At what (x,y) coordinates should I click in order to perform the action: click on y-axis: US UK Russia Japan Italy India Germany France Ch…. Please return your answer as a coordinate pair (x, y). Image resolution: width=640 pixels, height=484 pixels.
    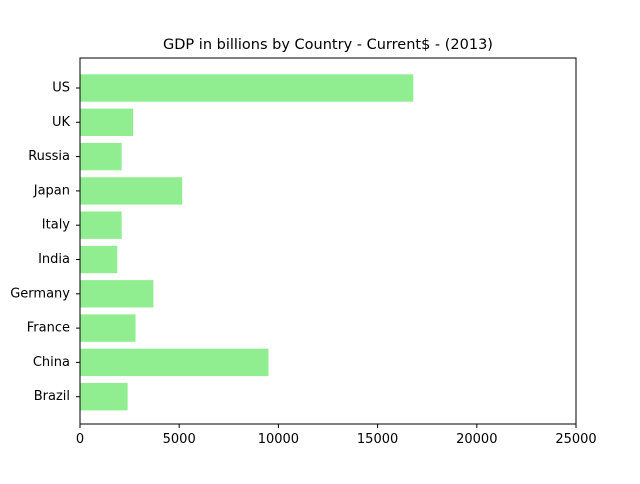
    Looking at the image, I should click on (45, 242).